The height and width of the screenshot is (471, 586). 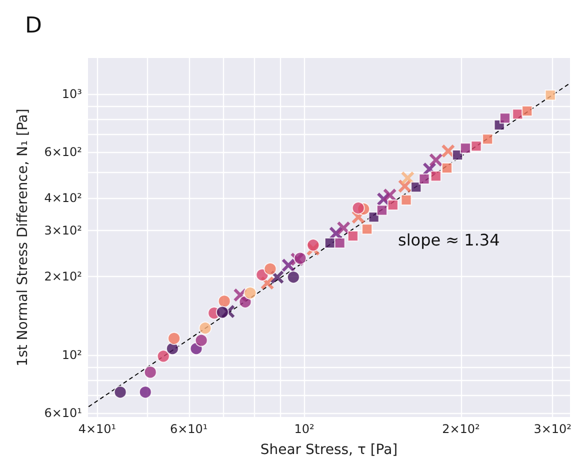 What do you see at coordinates (189, 429) in the screenshot?
I see `x-tick-label: 6×10¹` at bounding box center [189, 429].